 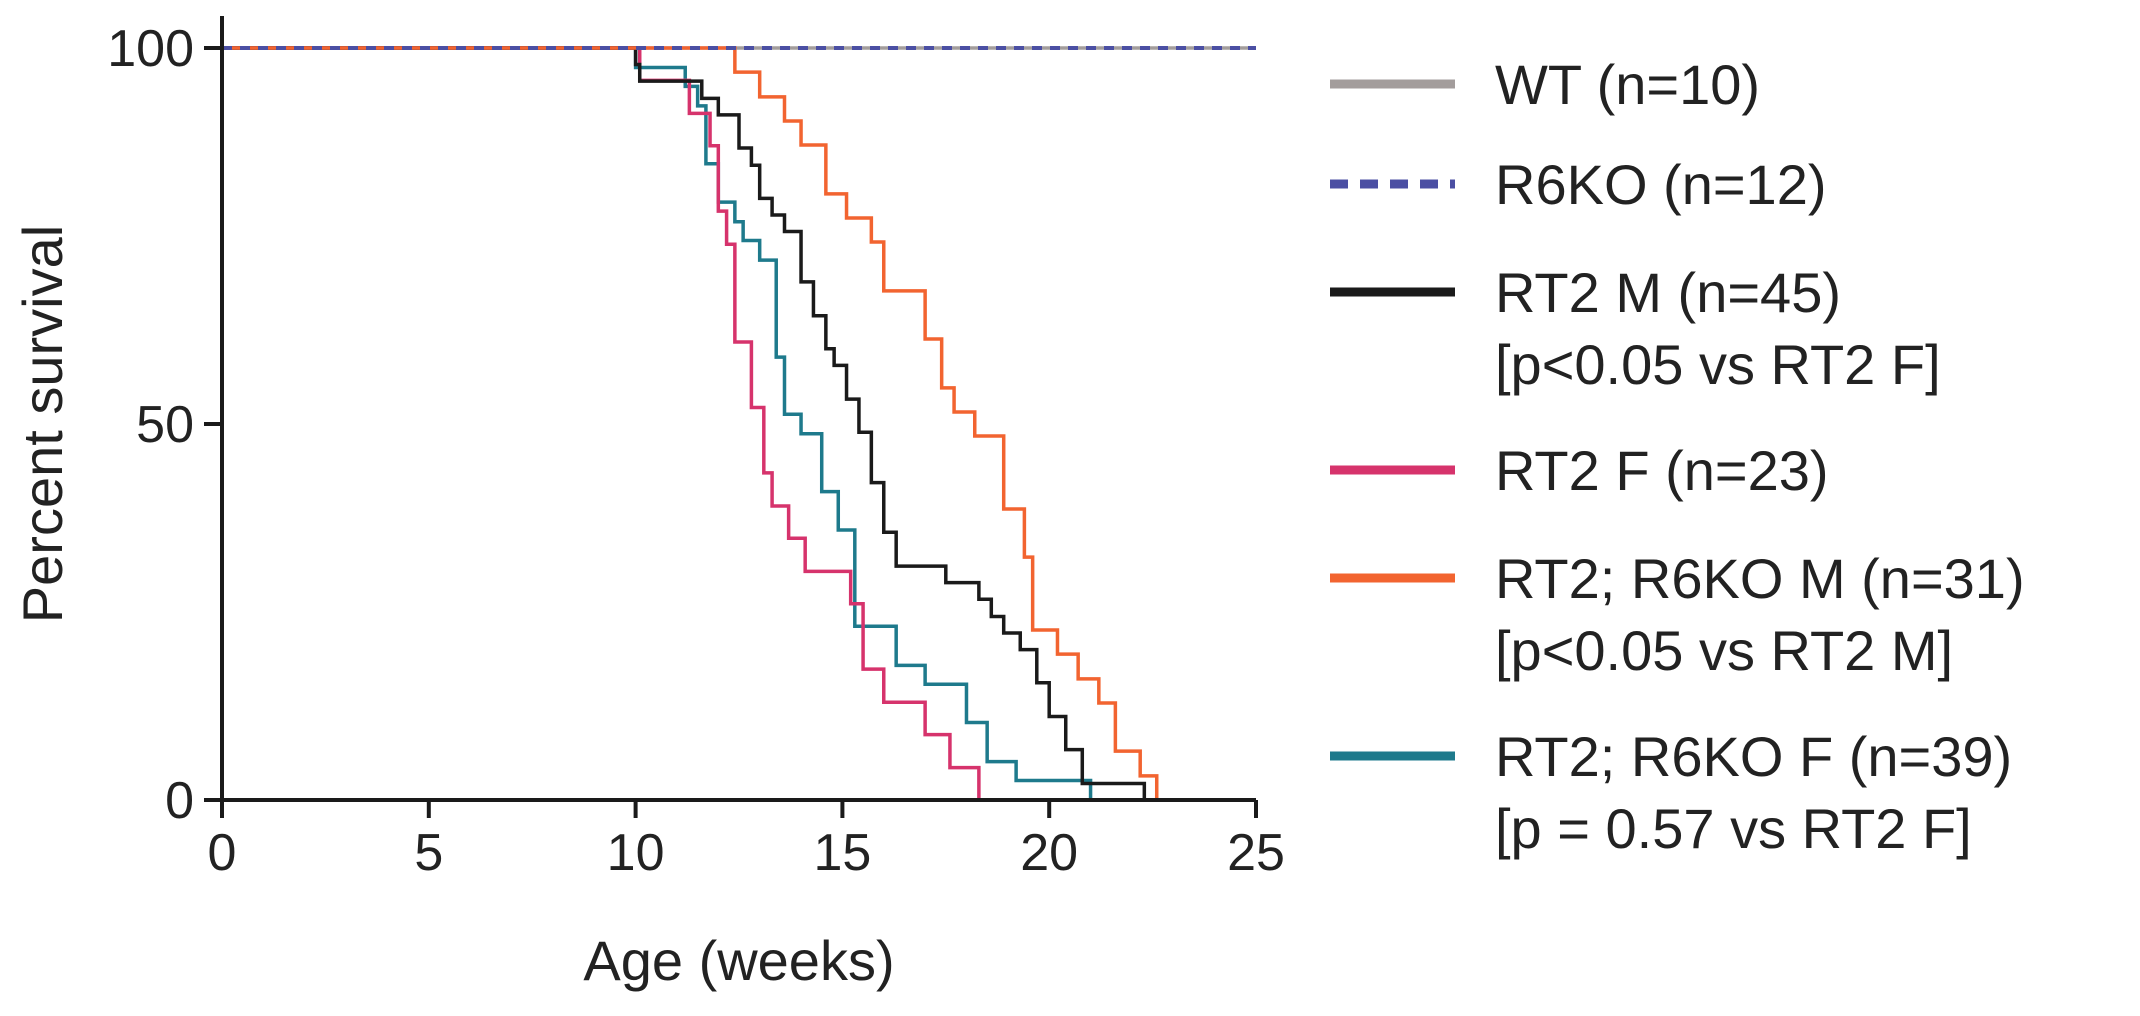 I want to click on legend-note-5: [p = 0.57 vs RT2 F], so click(x=1733, y=828).